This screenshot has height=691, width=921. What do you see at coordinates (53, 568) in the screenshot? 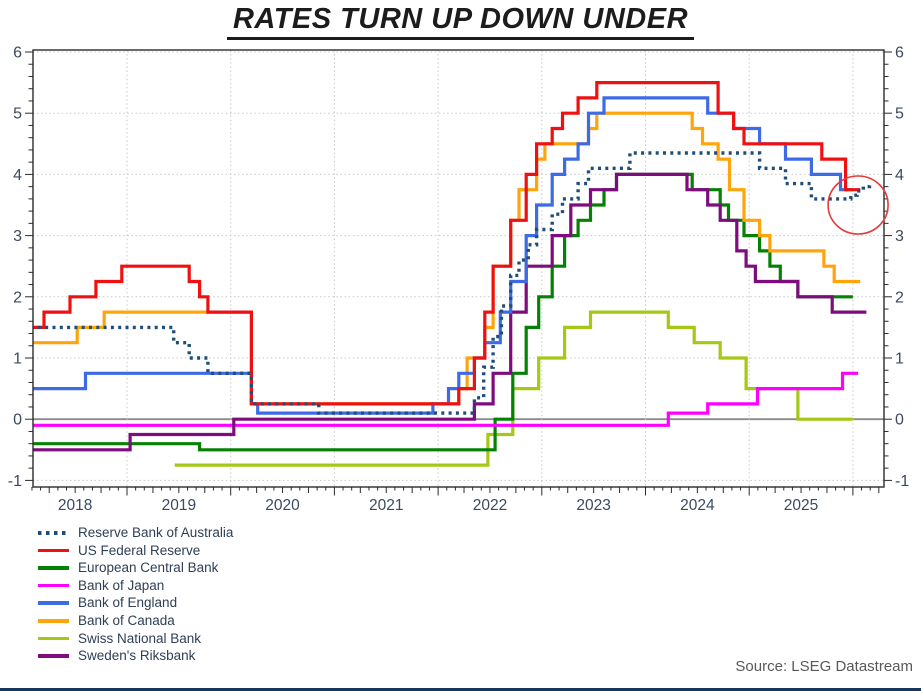
I see `legend-swatch-european-central-bank` at bounding box center [53, 568].